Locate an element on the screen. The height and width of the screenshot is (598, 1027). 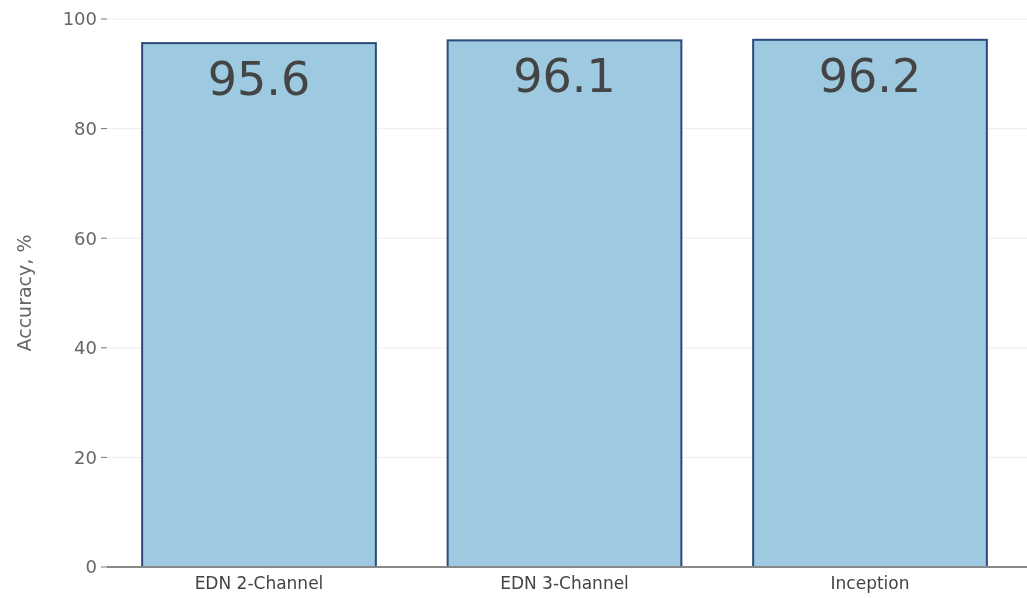
y-tick-label: 20 is located at coordinates (85, 457).